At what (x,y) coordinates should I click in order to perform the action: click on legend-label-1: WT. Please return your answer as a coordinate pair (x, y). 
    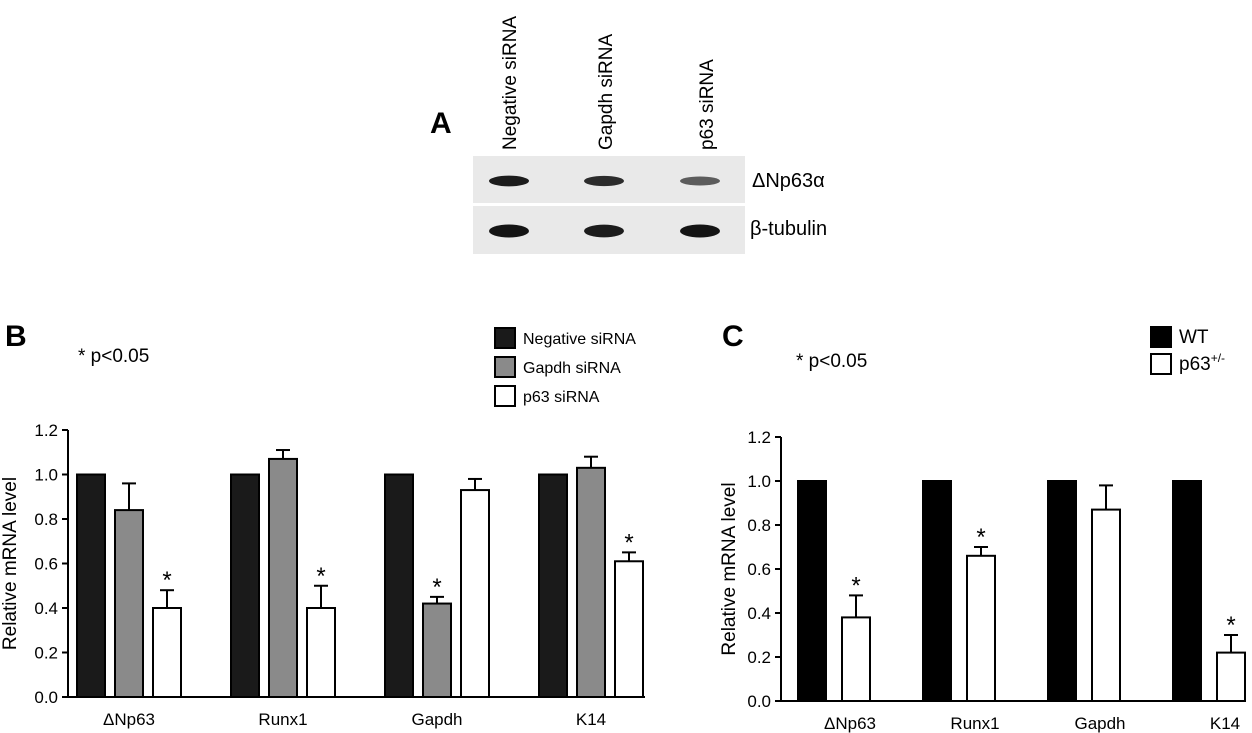
    Looking at the image, I should click on (1194, 337).